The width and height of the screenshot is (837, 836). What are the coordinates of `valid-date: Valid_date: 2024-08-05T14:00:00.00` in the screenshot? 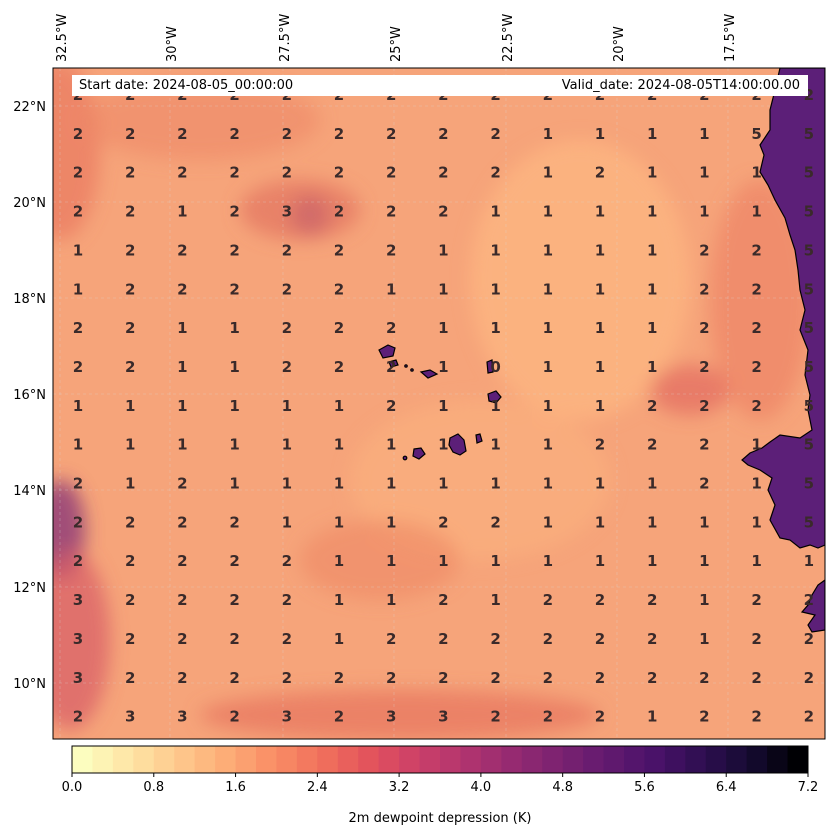 It's located at (680, 85).